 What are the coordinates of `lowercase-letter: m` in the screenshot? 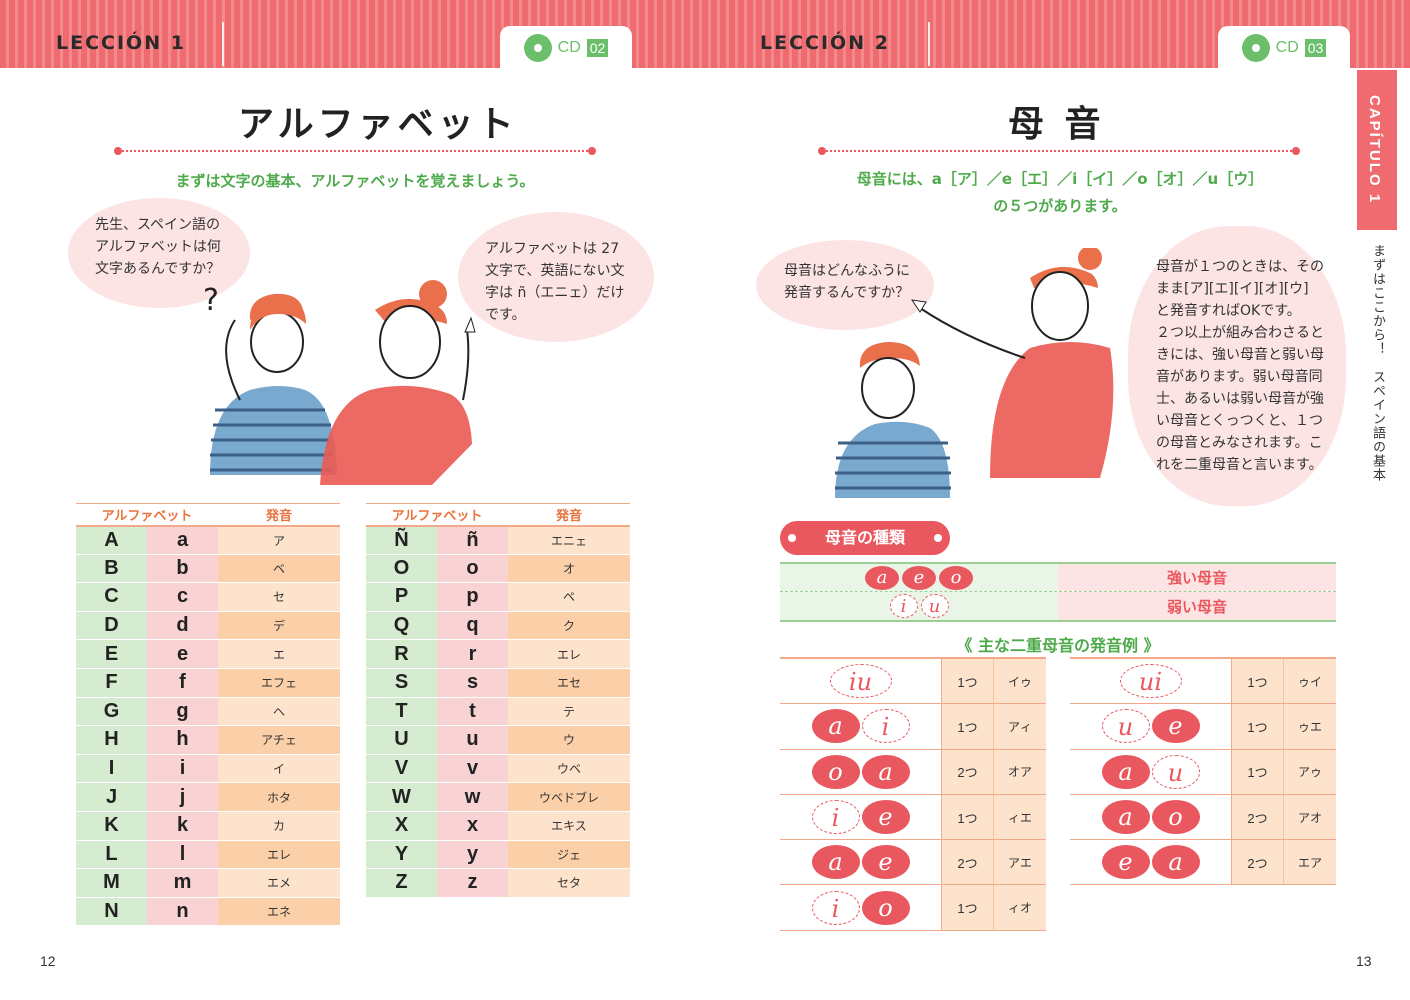 It's located at (182, 883).